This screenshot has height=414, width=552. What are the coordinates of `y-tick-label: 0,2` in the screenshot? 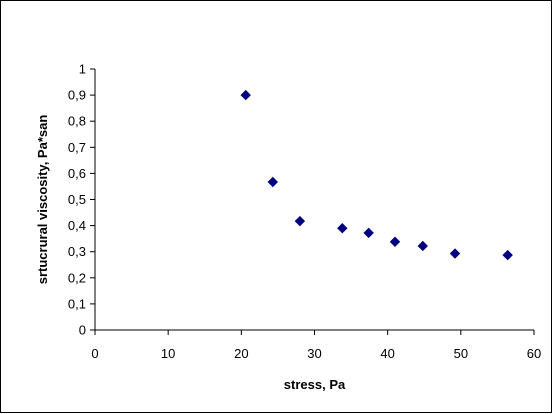 It's located at (77, 277).